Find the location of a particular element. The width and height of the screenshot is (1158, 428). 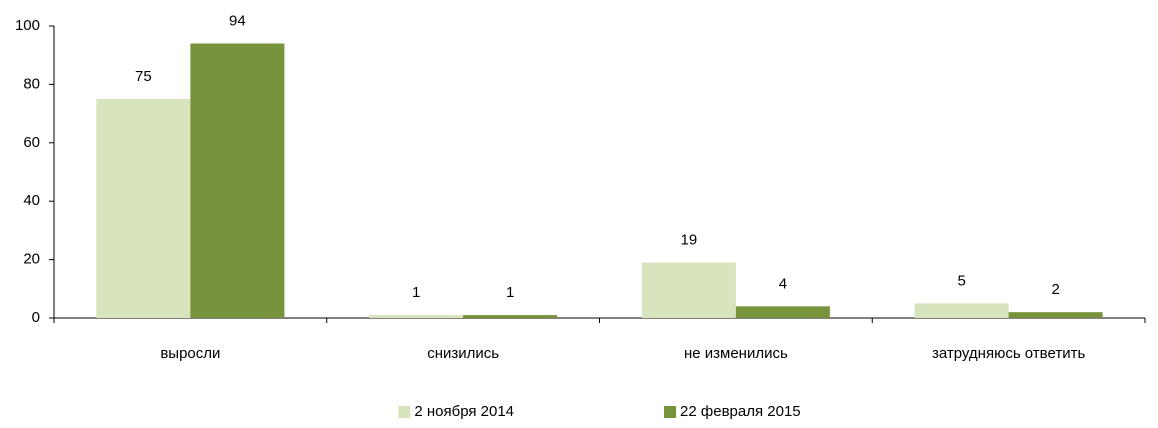

data-label: 5 is located at coordinates (961, 280).